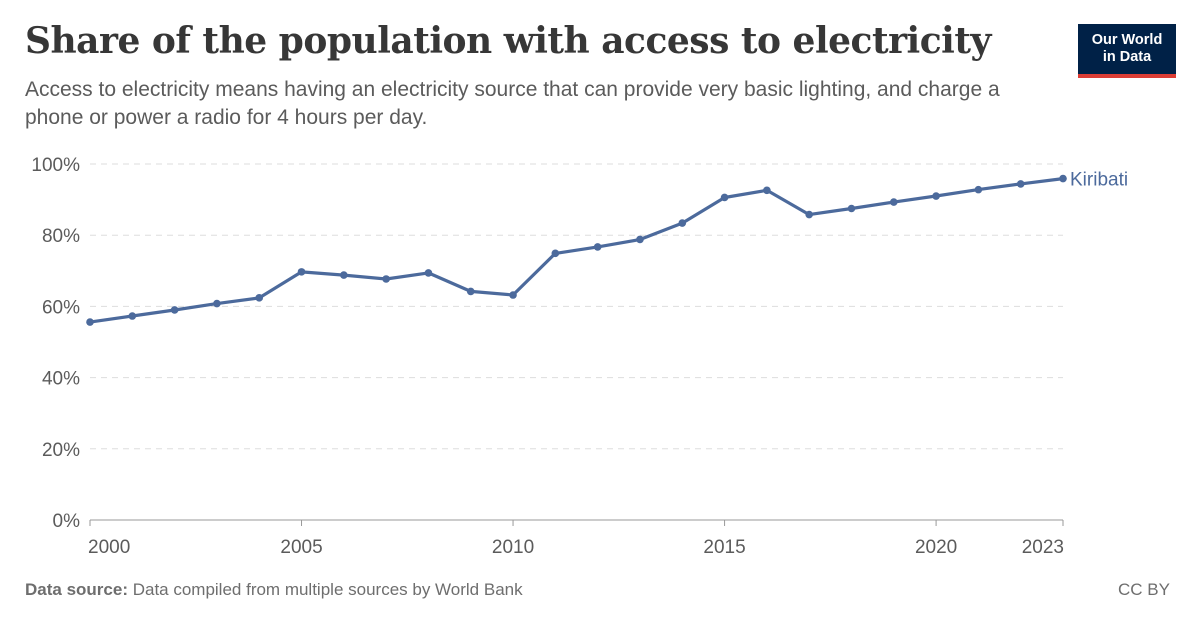 This screenshot has height=627, width=1200. I want to click on owid-logo: Our World in Data, so click(1127, 51).